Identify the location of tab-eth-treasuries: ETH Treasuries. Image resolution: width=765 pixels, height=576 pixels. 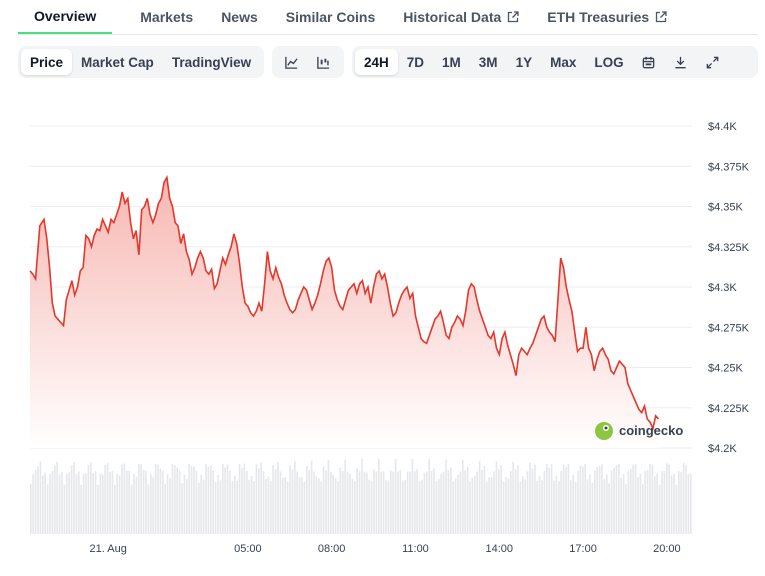
(607, 17).